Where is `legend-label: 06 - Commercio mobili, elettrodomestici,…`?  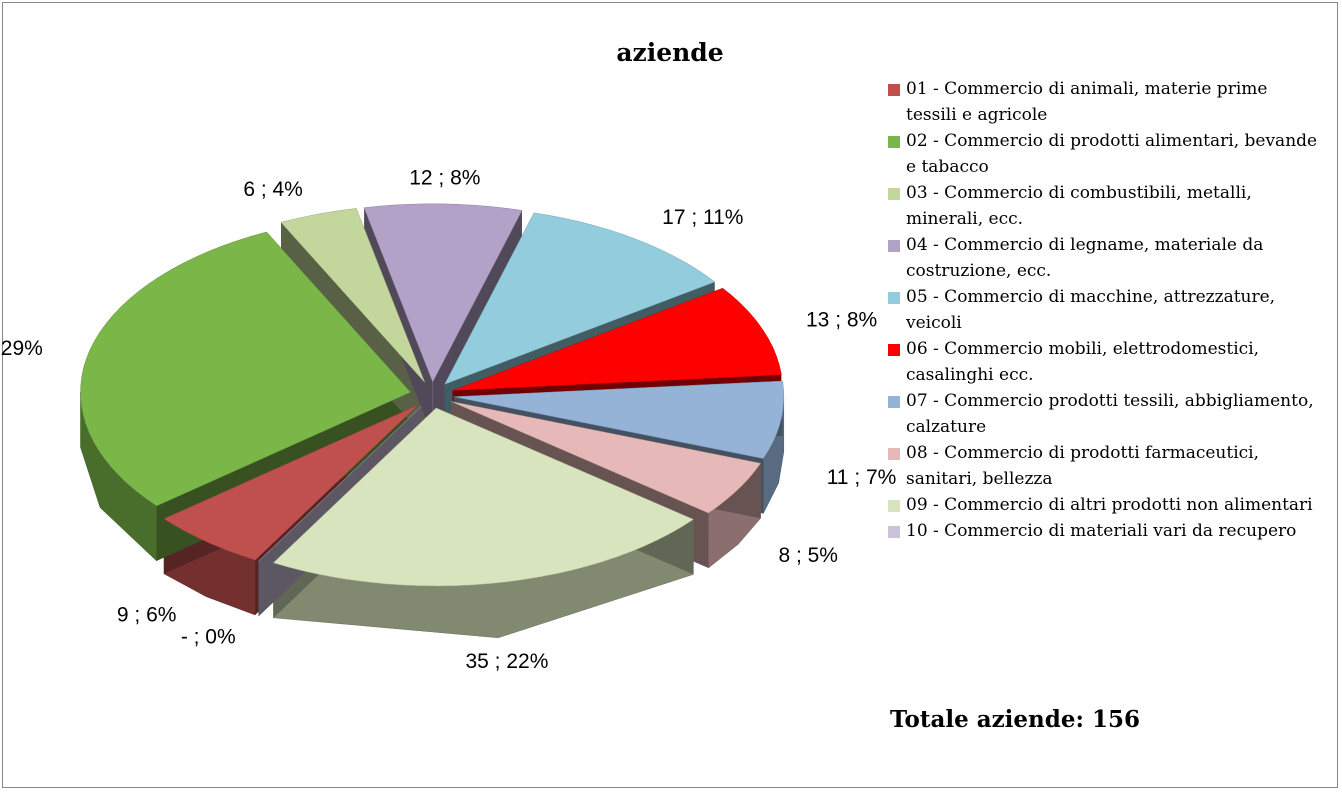
legend-label: 06 - Commercio mobili, elettrodomestici,… is located at coordinates (1083, 362).